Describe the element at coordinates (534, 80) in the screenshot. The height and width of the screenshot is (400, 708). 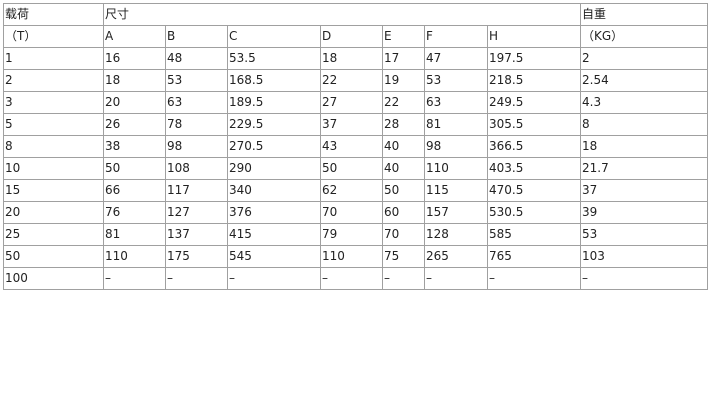
I see `table-cell: 218.5` at that location.